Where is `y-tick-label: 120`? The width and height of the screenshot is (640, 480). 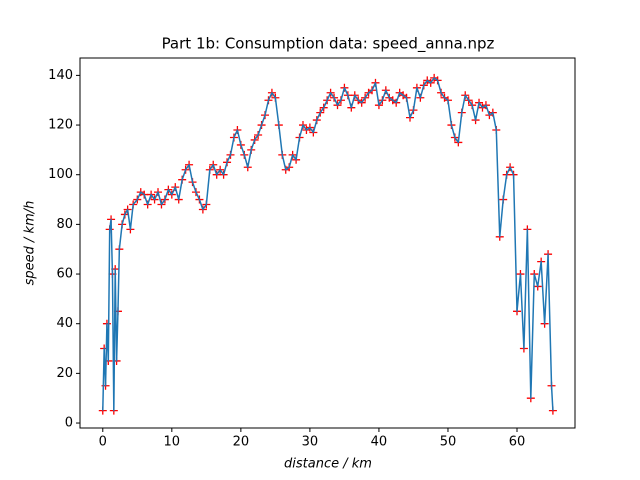
y-tick-label: 120 is located at coordinates (60, 125).